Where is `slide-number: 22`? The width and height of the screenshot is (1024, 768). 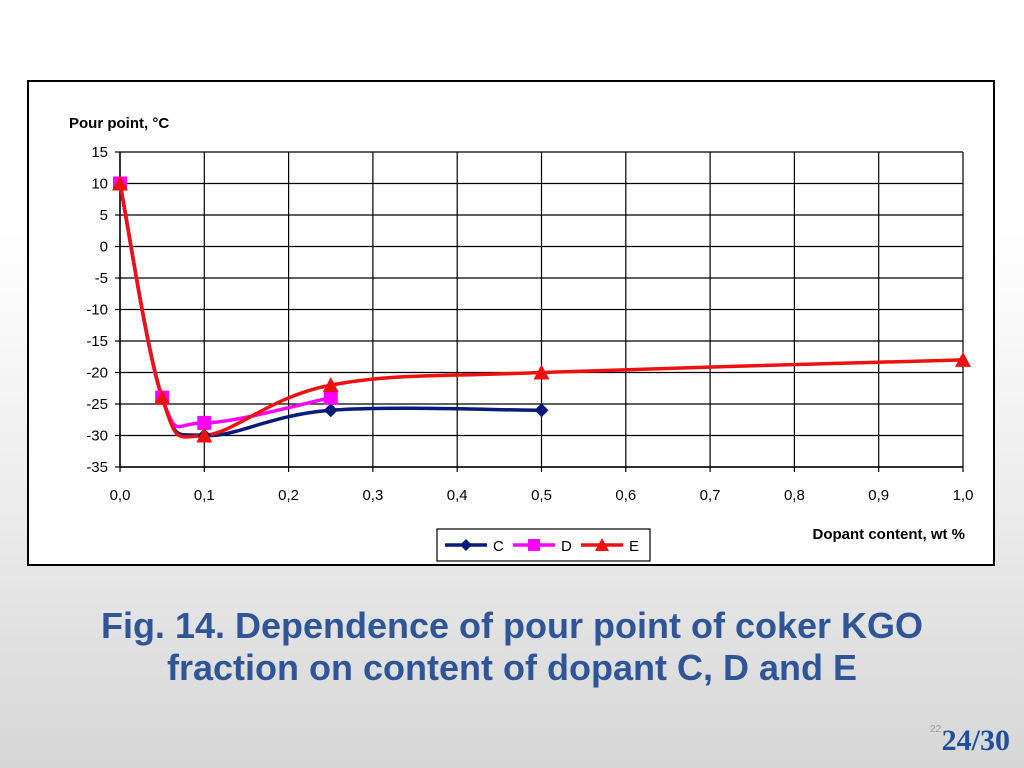
slide-number: 22 is located at coordinates (936, 729).